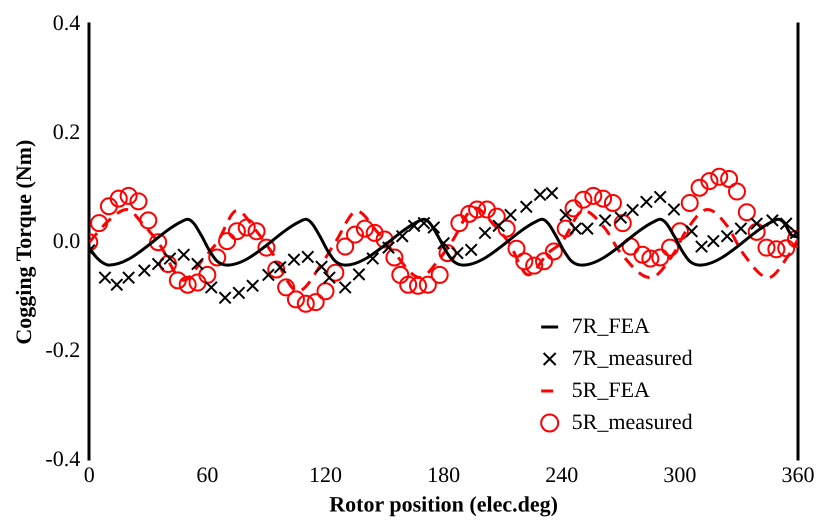 The image size is (834, 527). I want to click on x-tick-label: 240, so click(561, 475).